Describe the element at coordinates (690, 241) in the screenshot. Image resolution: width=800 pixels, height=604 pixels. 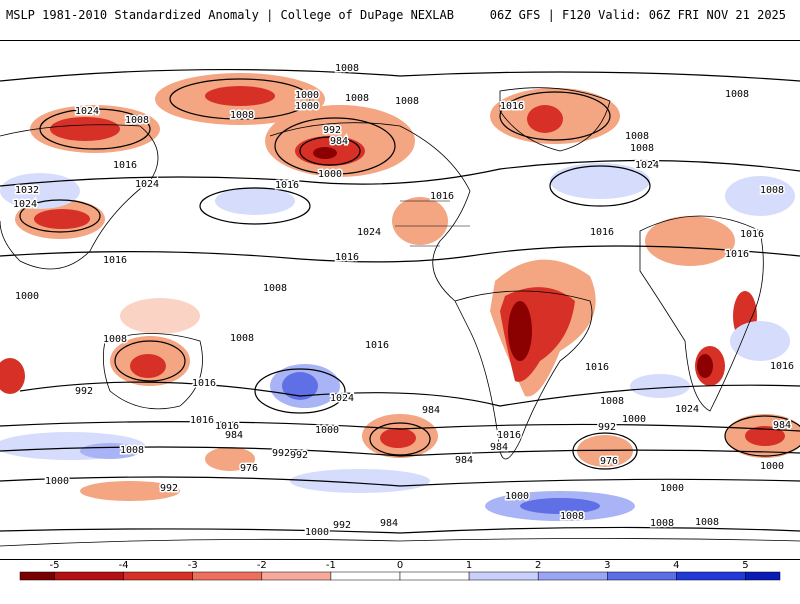
I see `anomaly-north-africa` at that location.